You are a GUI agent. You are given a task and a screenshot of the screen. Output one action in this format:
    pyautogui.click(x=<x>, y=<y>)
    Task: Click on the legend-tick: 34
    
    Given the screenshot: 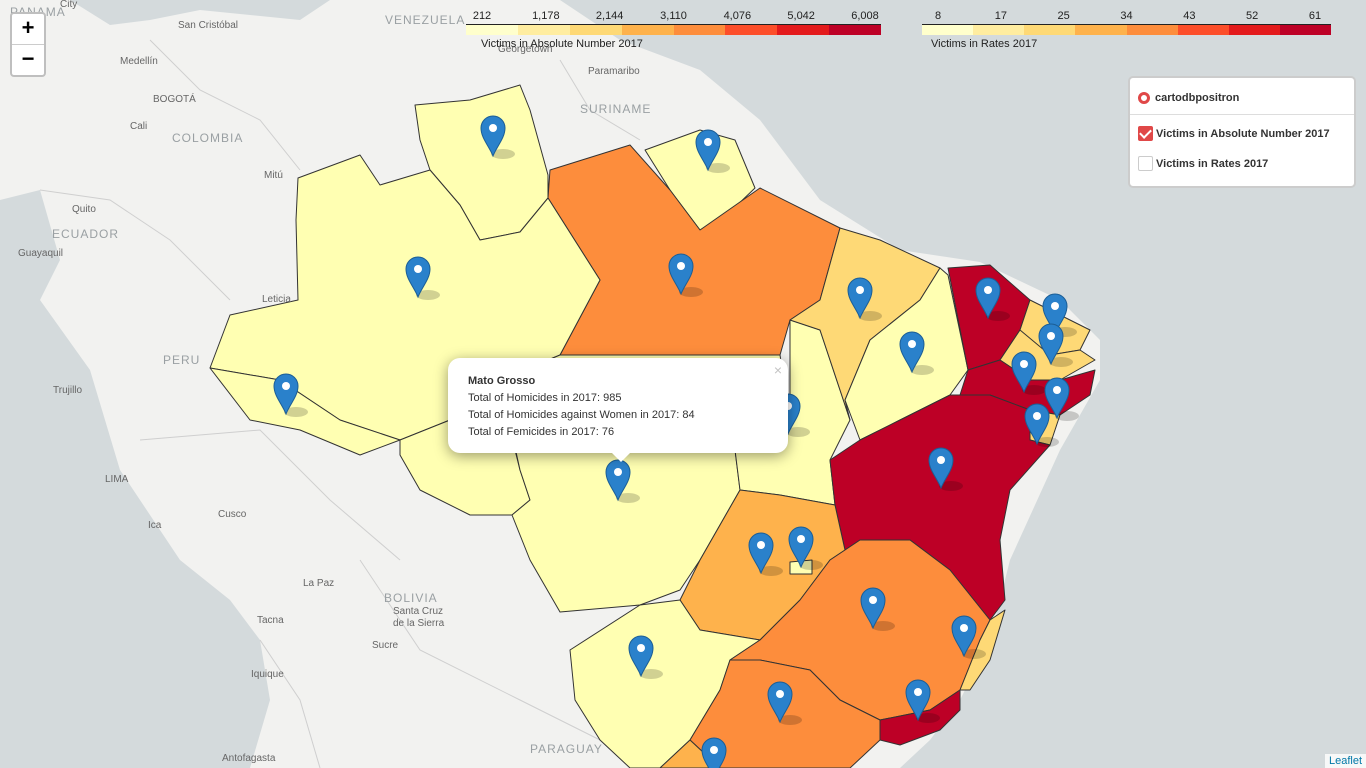 What is the action you would take?
    pyautogui.click(x=1126, y=16)
    